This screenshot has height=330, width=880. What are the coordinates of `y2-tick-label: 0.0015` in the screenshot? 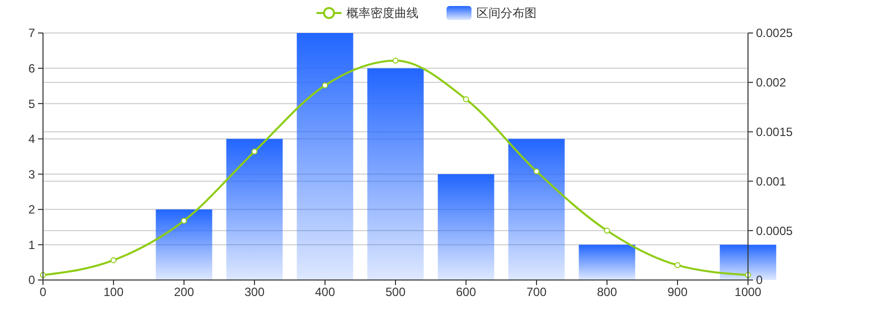 It's located at (775, 132).